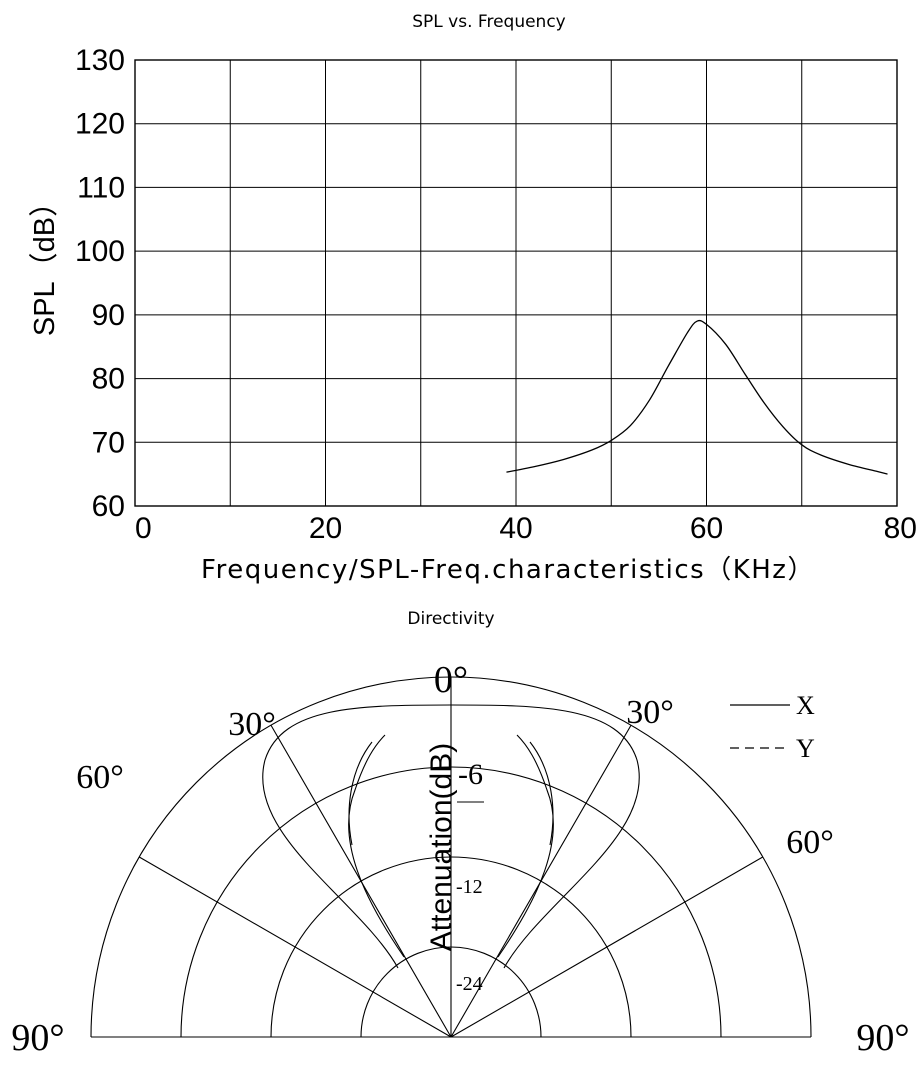 The image size is (923, 1074). I want to click on angle-label: 0°, so click(451, 680).